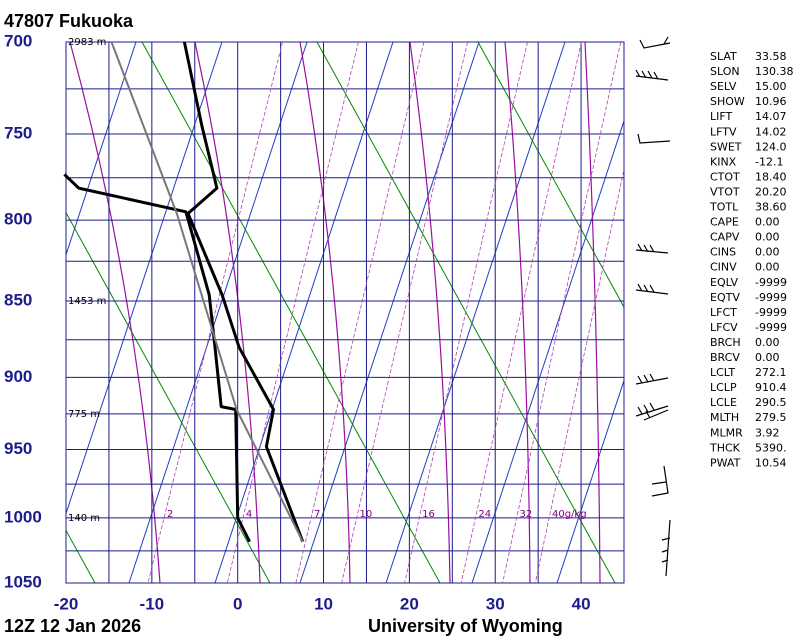  What do you see at coordinates (66, 603) in the screenshot?
I see `x-tick-label: -20` at bounding box center [66, 603].